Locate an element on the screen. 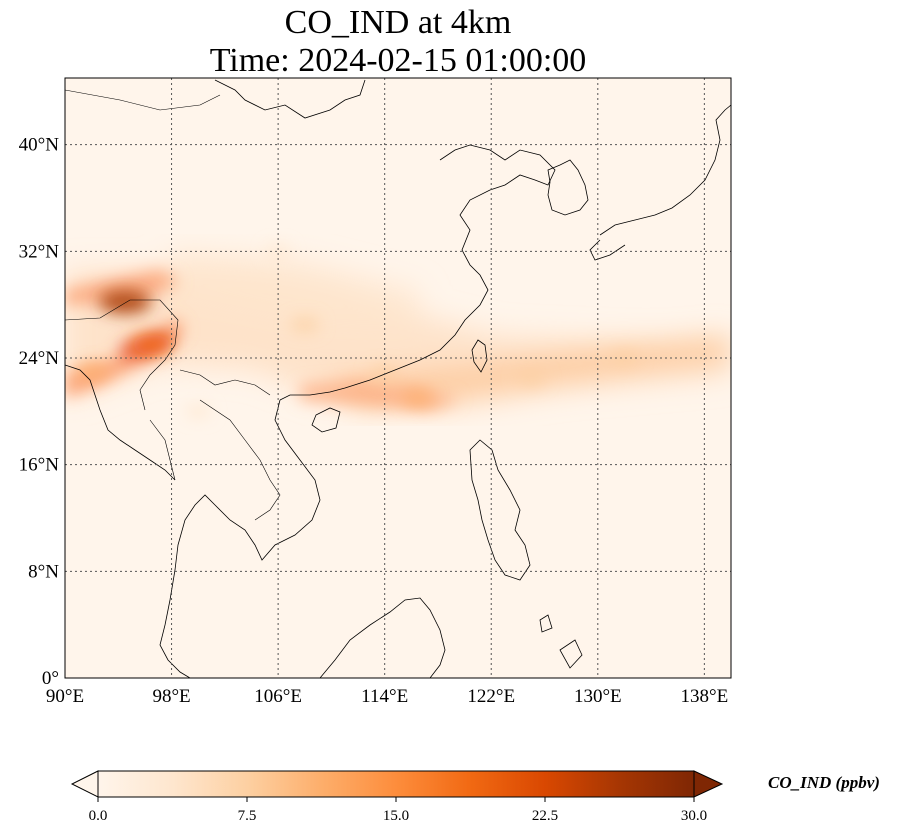 This screenshot has height=836, width=915. west-plume-upper is located at coordinates (122, 287).